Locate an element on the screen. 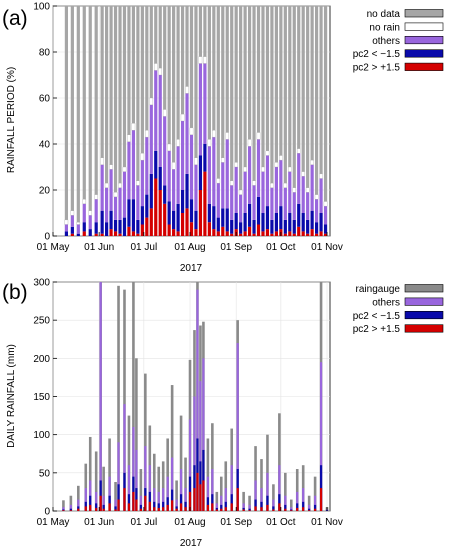 Image resolution: width=450 pixels, height=550 pixels. legend-label-pc2_gt: pc2 > +1.5 is located at coordinates (377, 68).